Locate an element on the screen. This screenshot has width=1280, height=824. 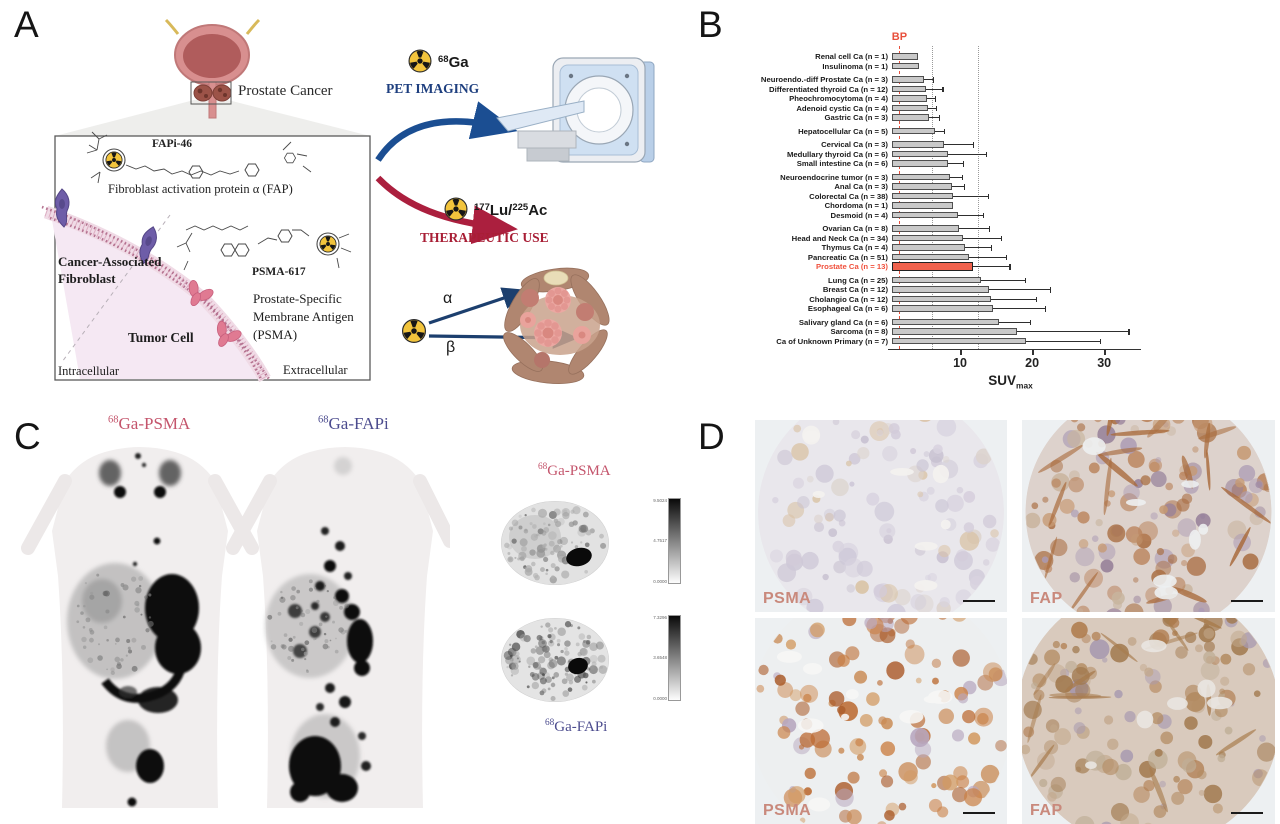
pet-axial-psma-image is located at coordinates (555, 543).